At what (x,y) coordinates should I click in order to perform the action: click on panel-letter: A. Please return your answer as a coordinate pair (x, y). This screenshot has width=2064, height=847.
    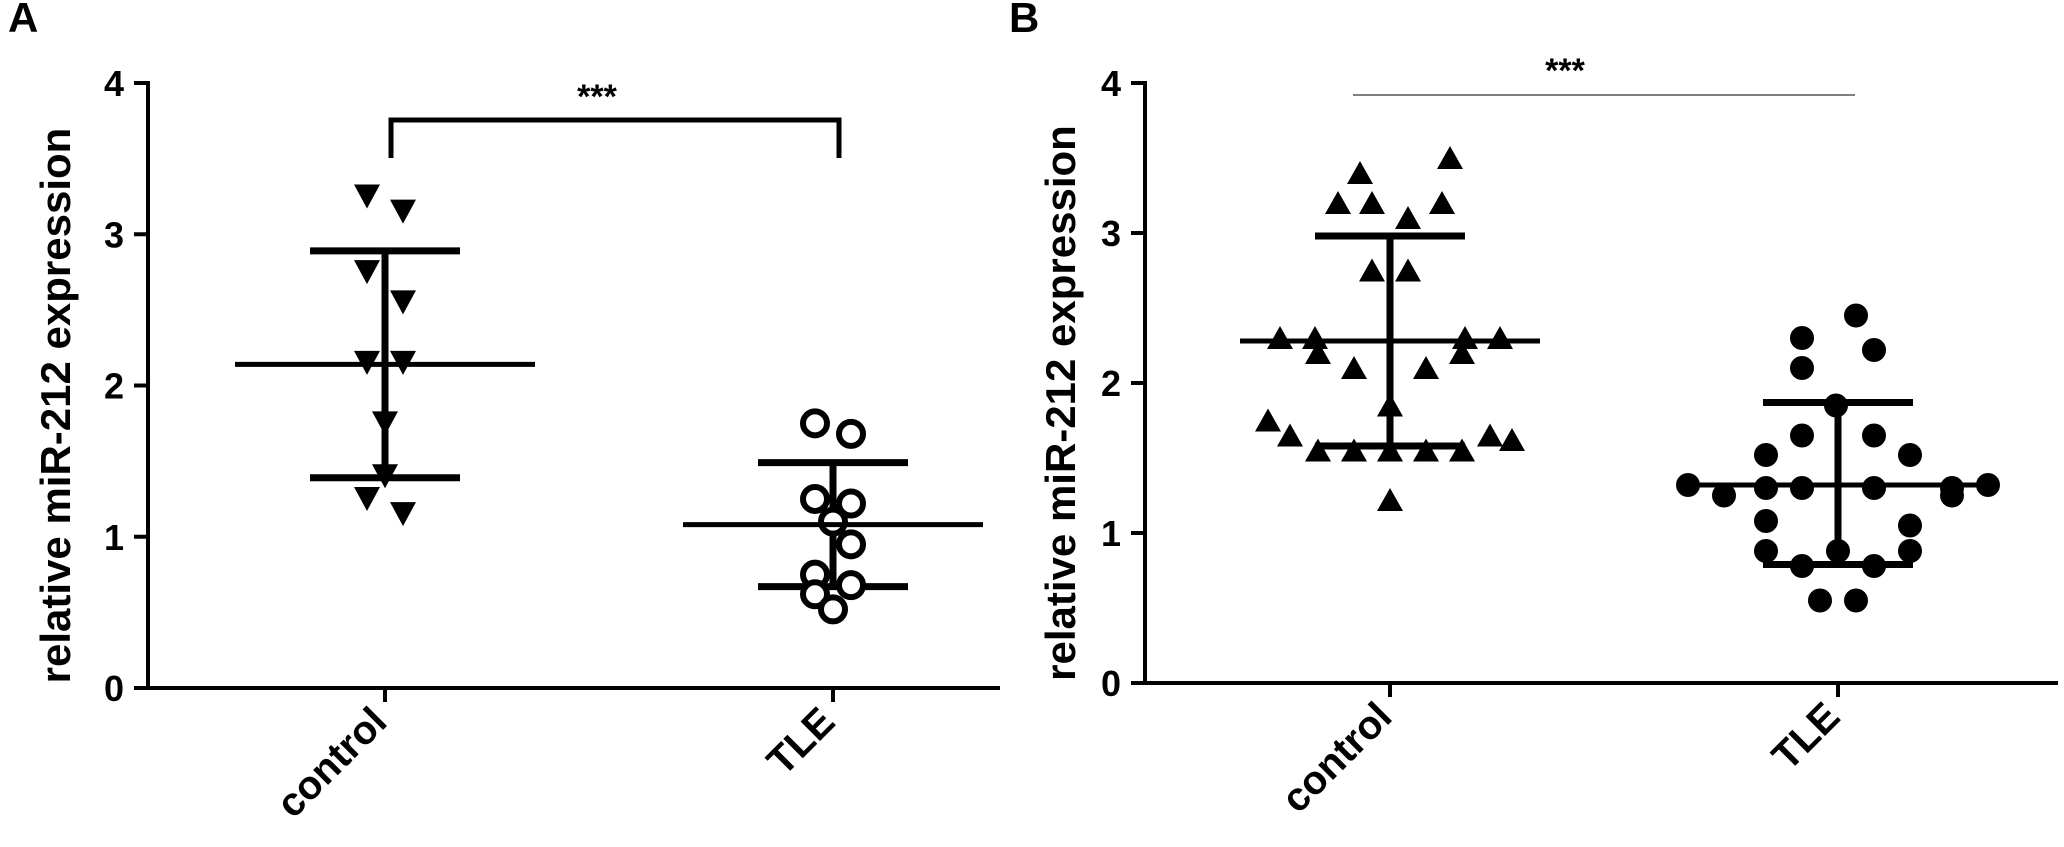
    Looking at the image, I should click on (23, 20).